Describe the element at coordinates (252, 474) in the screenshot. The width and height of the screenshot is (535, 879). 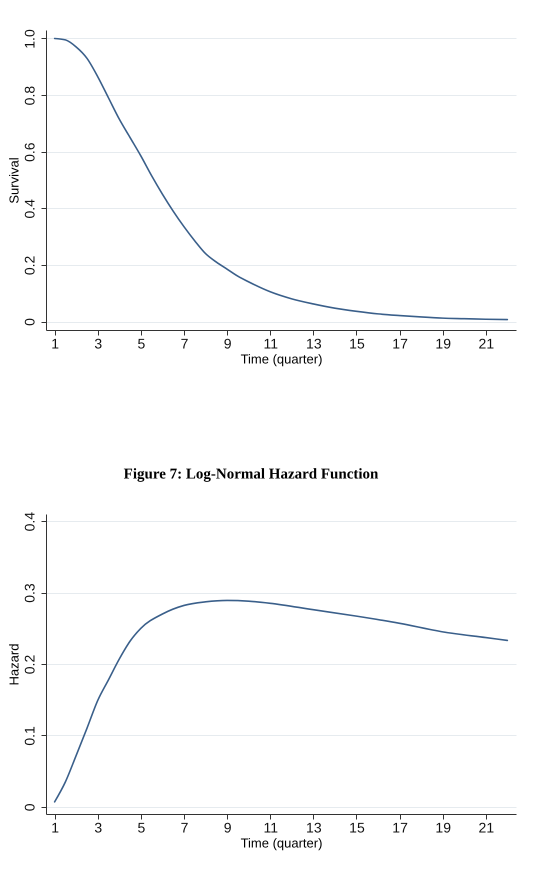
I see `chart-title: Figure 7: Log-Normal Hazard Function` at that location.